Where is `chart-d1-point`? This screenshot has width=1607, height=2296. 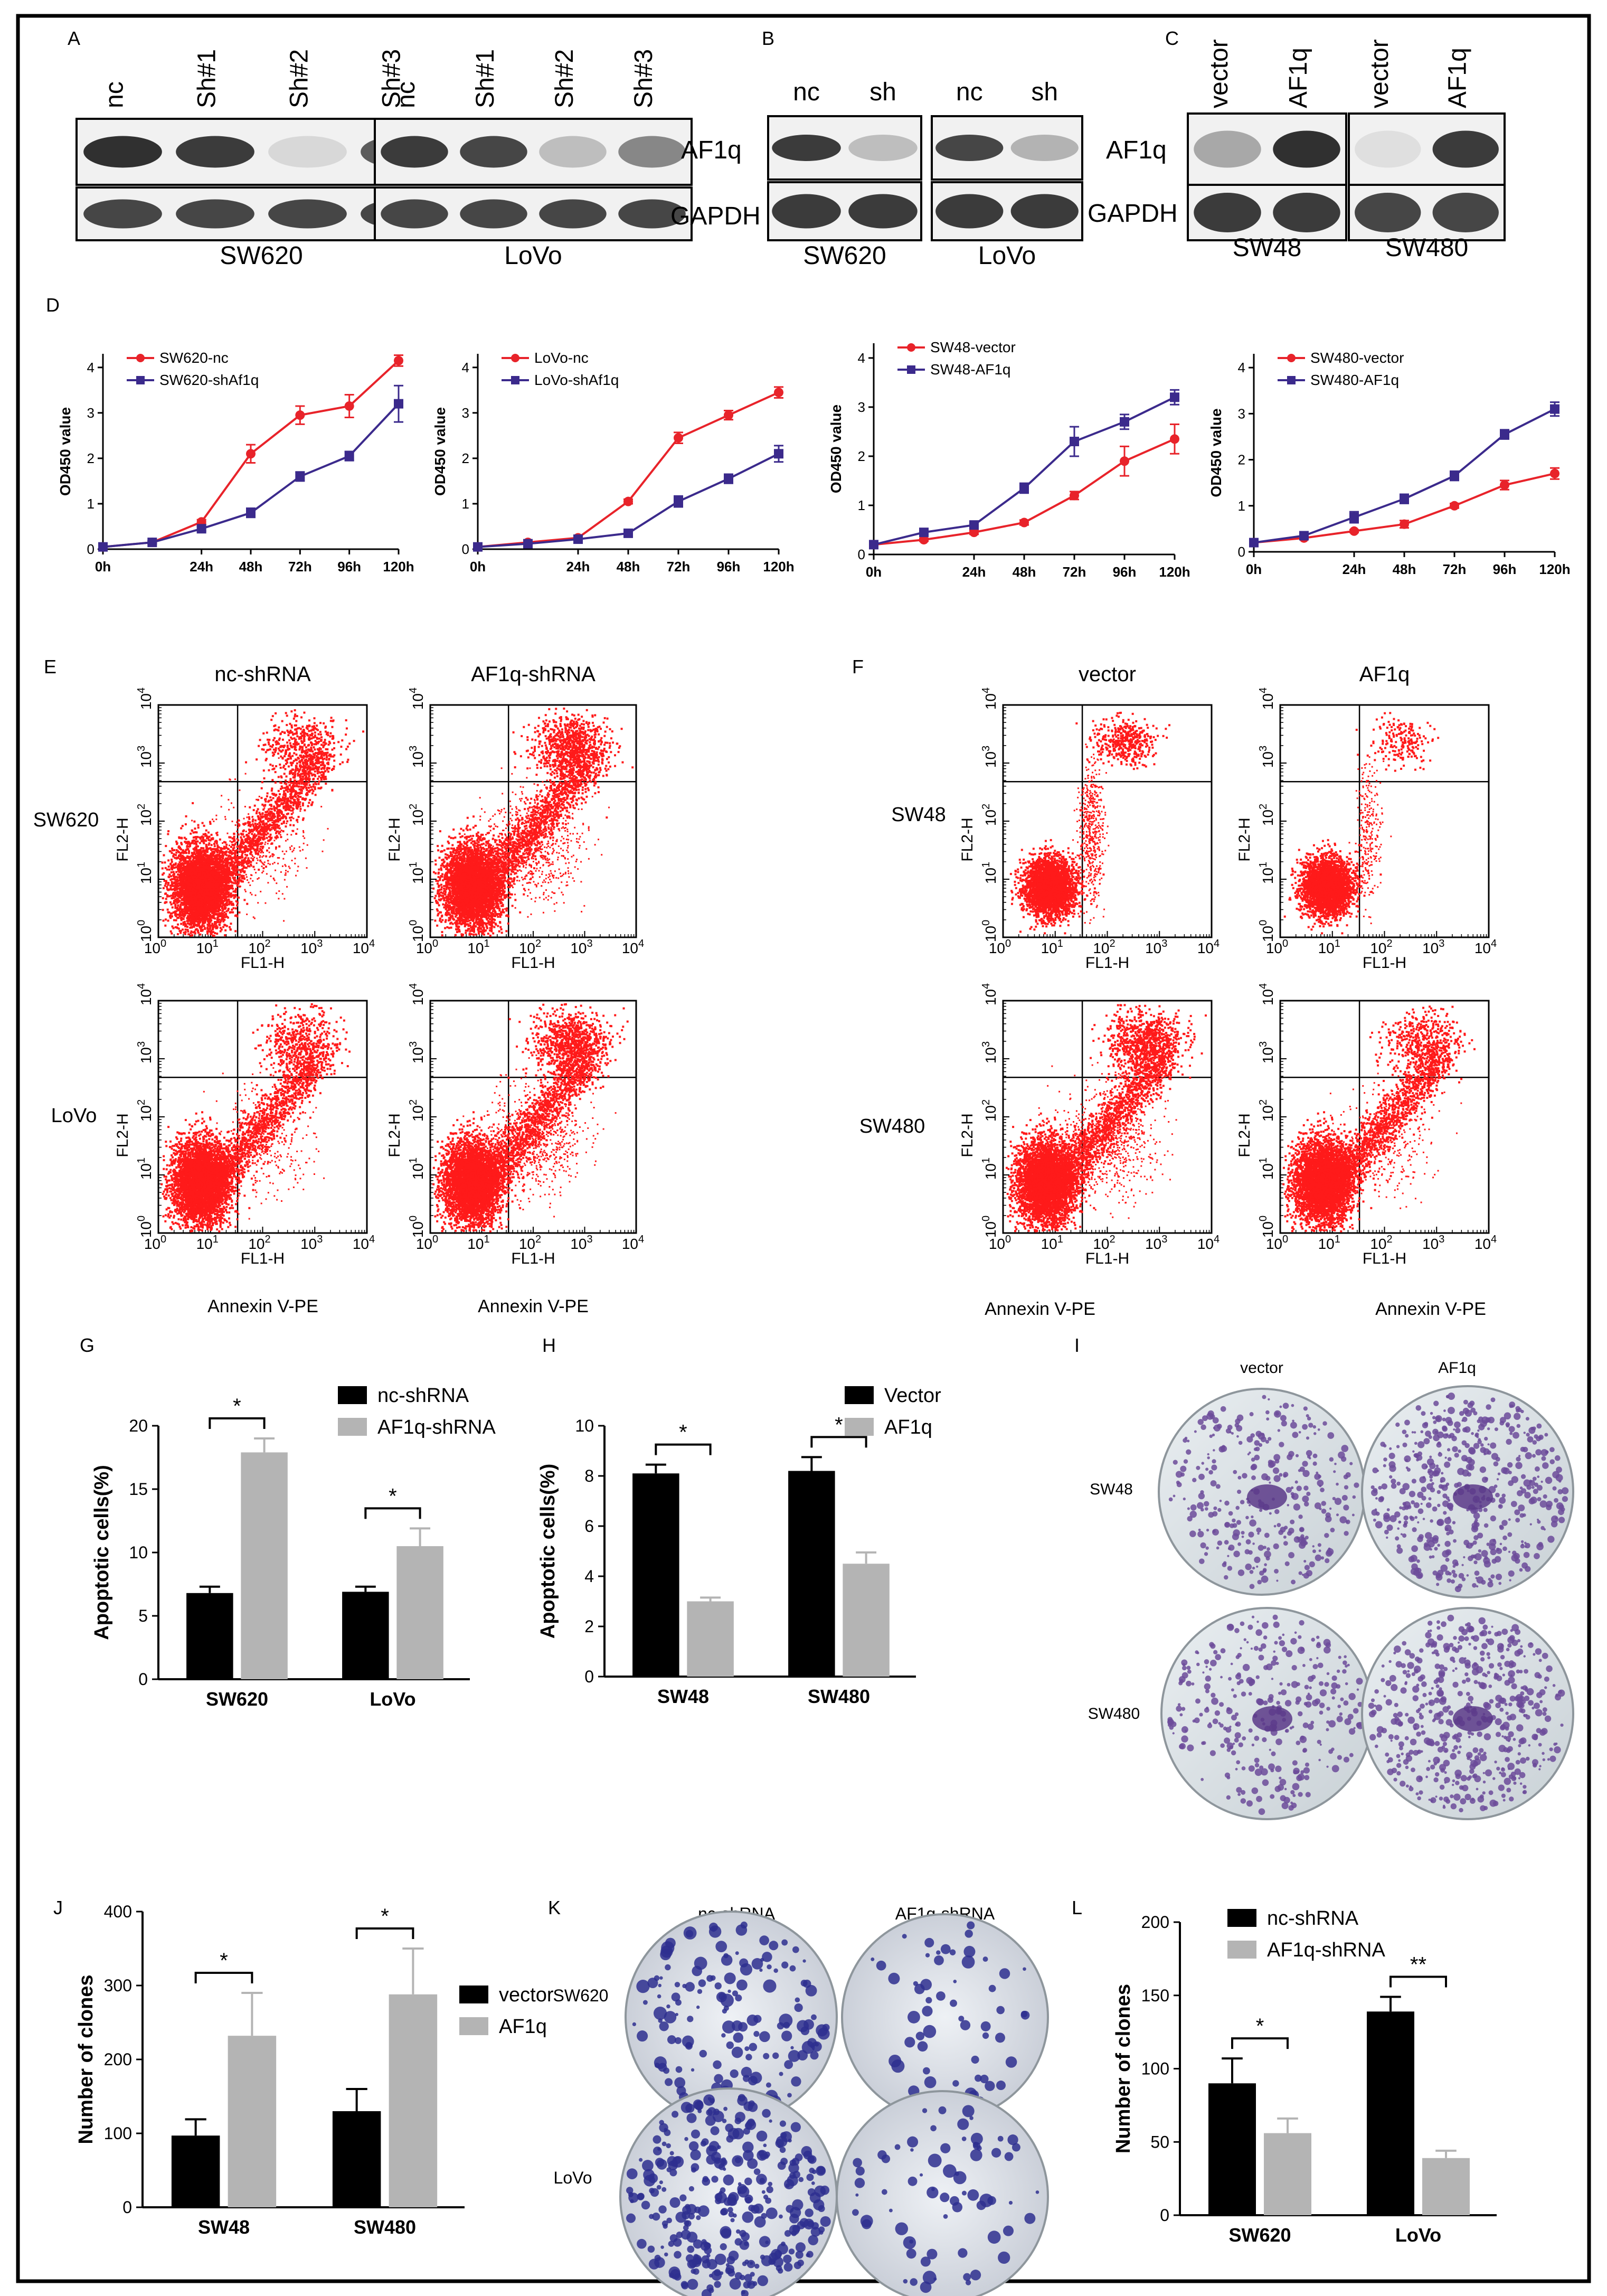 chart-d1-point is located at coordinates (201, 529).